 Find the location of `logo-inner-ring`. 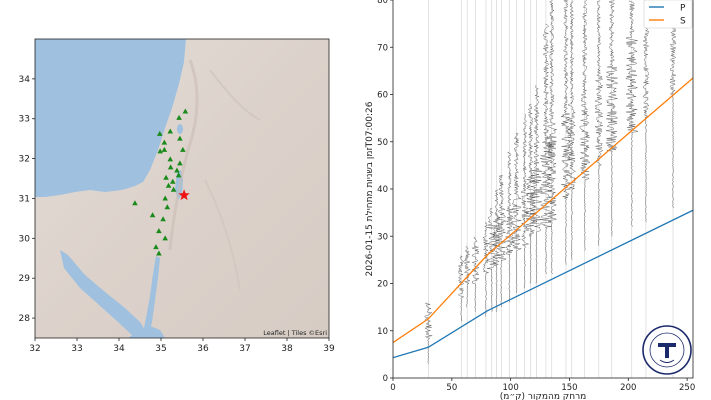

logo-inner-ring is located at coordinates (667, 350).